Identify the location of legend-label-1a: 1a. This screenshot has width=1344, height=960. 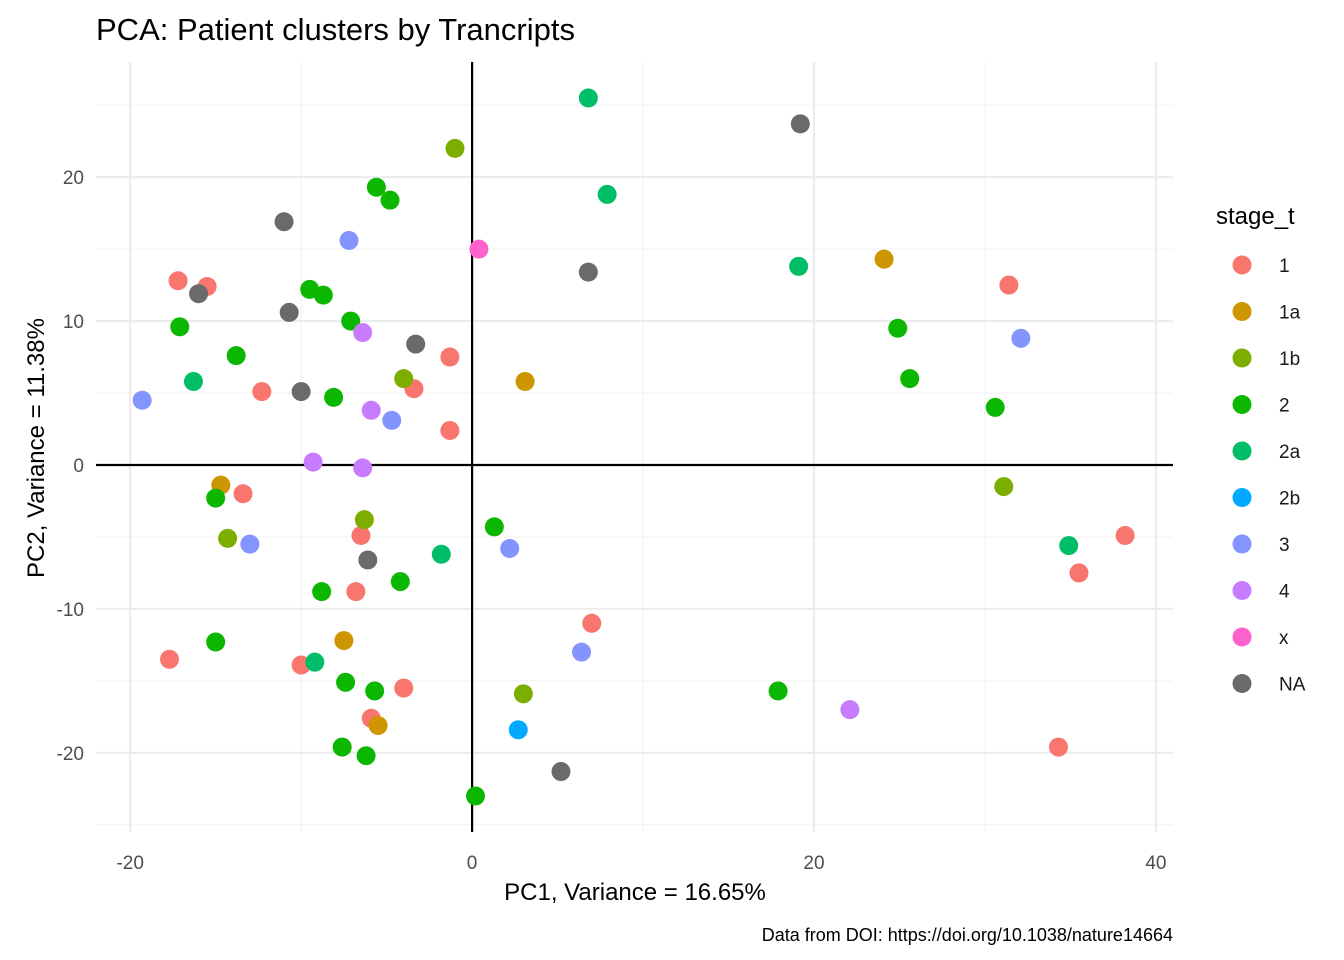
(1290, 313).